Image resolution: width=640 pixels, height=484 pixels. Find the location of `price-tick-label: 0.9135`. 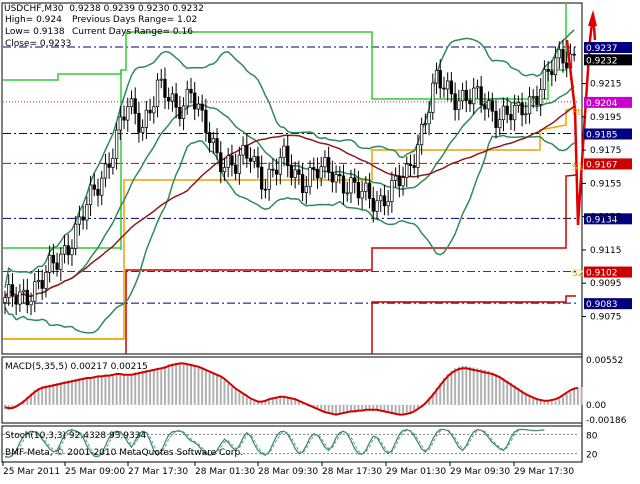

price-tick-label: 0.9135 is located at coordinates (606, 218).